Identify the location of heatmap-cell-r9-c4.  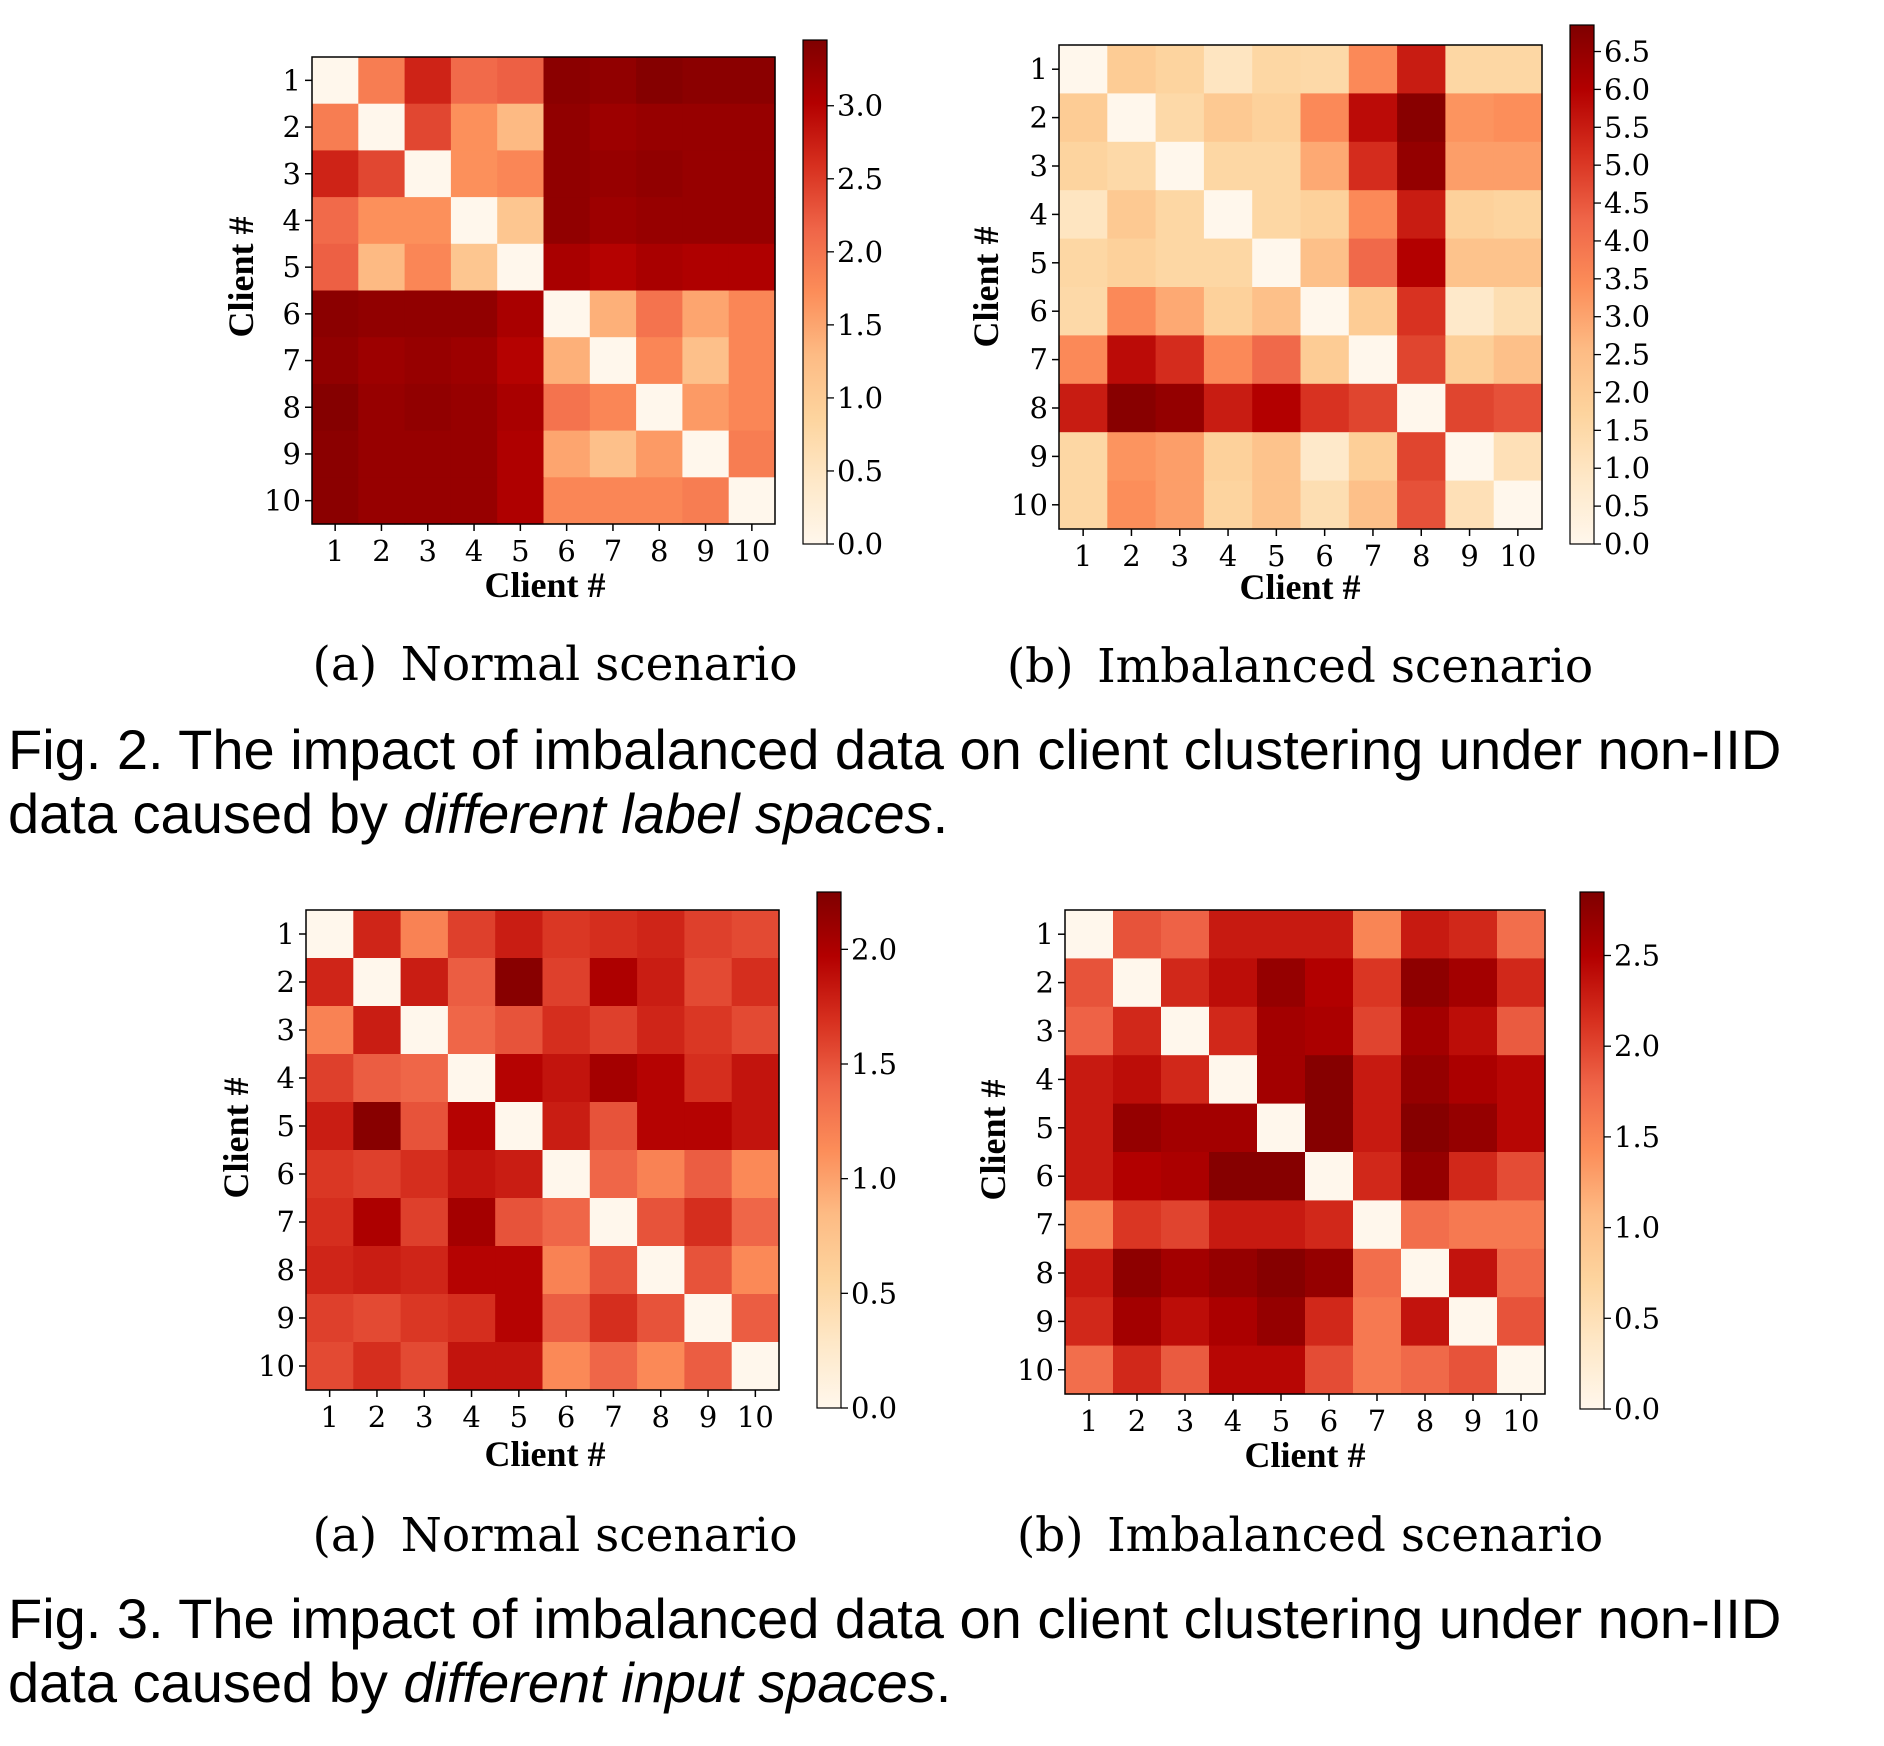
(1233, 1322).